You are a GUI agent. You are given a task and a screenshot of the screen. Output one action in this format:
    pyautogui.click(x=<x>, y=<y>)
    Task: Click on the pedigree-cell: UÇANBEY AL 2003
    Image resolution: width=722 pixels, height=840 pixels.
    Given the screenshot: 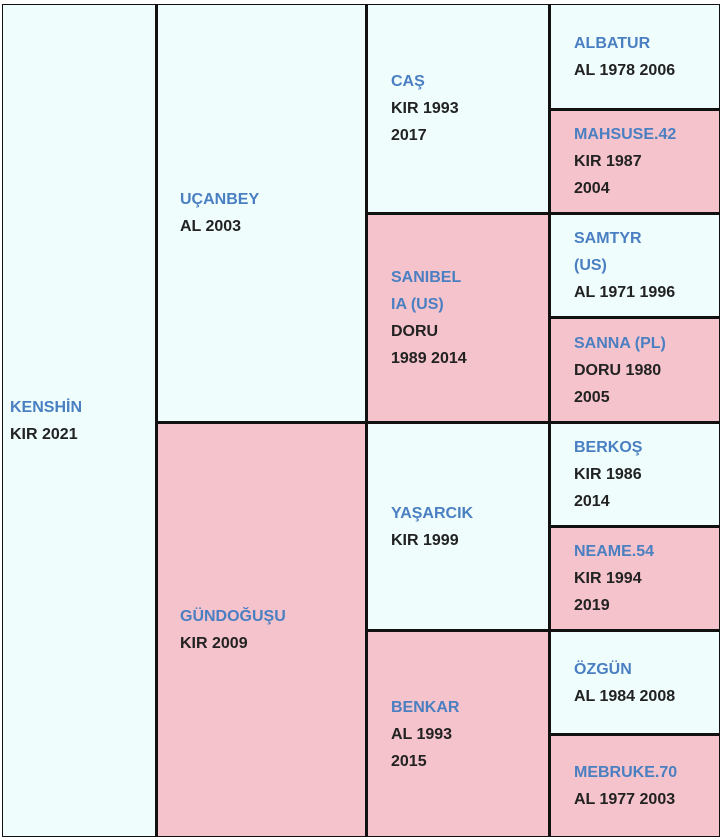 What is the action you would take?
    pyautogui.click(x=261, y=213)
    